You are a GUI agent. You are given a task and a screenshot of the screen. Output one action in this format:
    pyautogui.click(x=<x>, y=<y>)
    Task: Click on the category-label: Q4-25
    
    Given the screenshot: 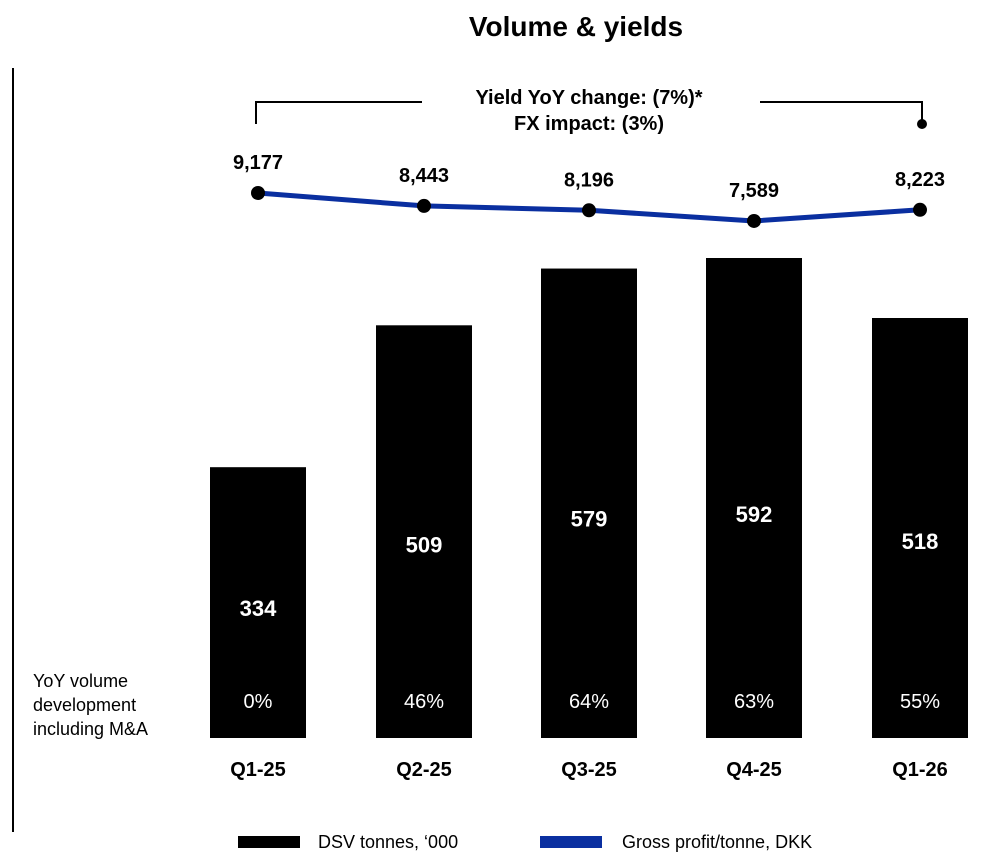 What is the action you would take?
    pyautogui.click(x=754, y=770)
    